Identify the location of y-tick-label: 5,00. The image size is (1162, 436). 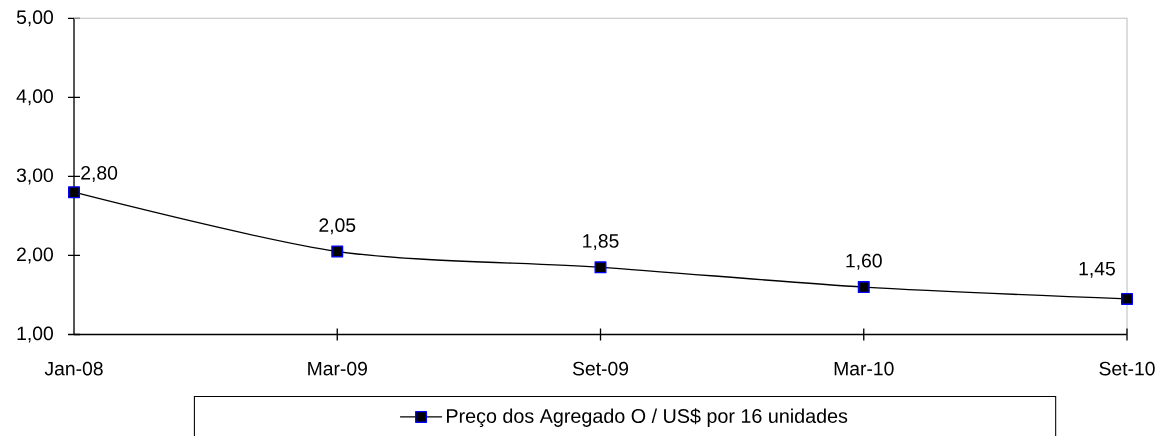
(34, 18).